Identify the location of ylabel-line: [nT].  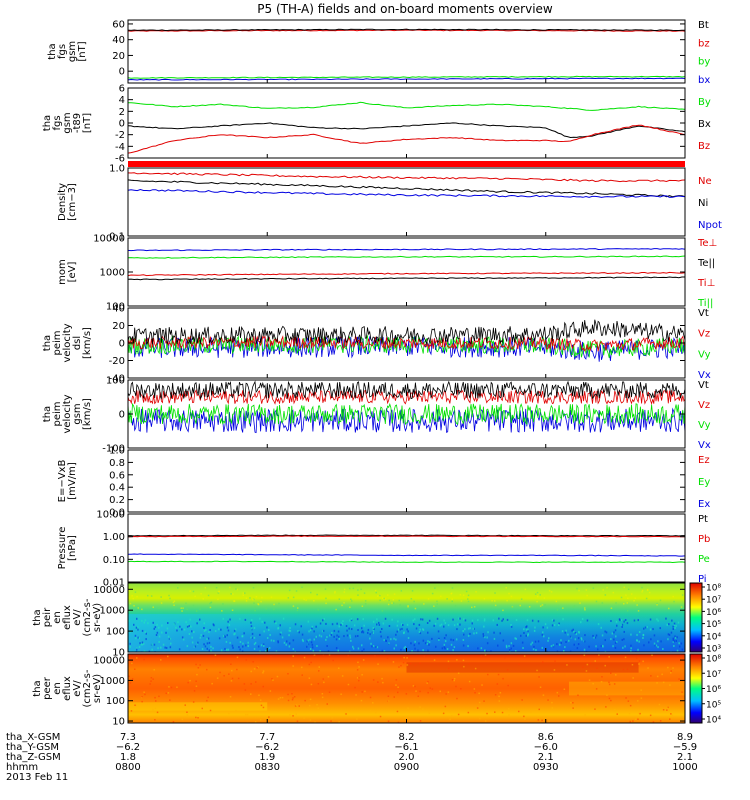
(87, 123).